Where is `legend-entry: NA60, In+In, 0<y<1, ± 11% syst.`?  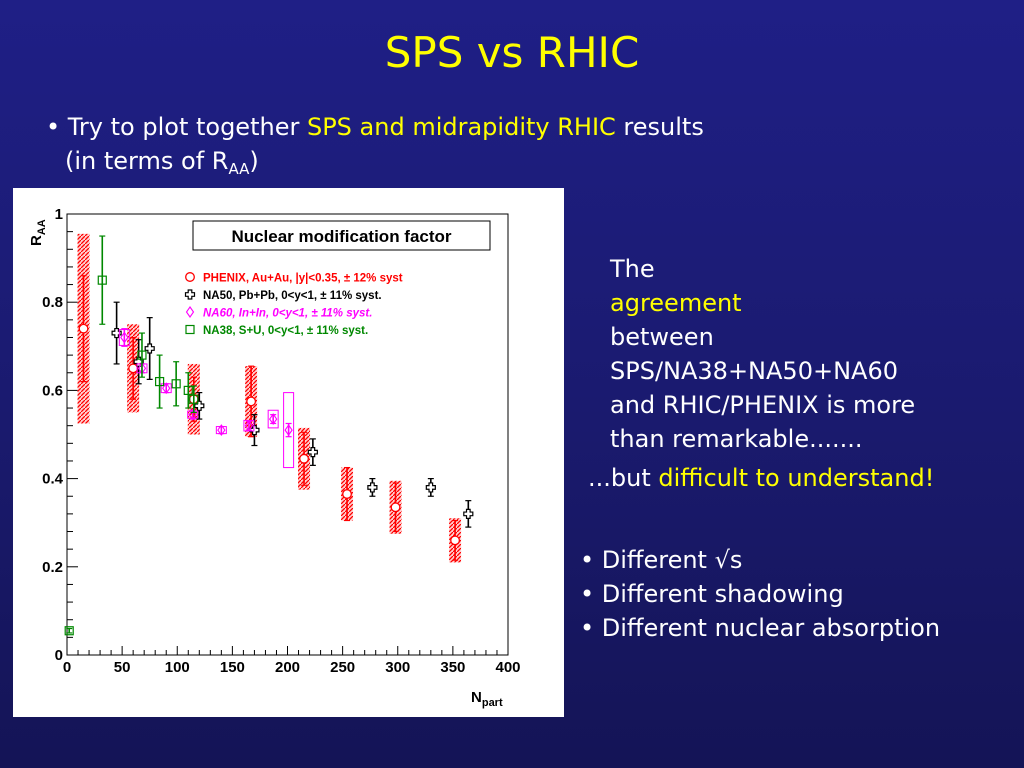
legend-entry: NA60, In+In, 0<y<1, ± 11% syst. is located at coordinates (287, 314).